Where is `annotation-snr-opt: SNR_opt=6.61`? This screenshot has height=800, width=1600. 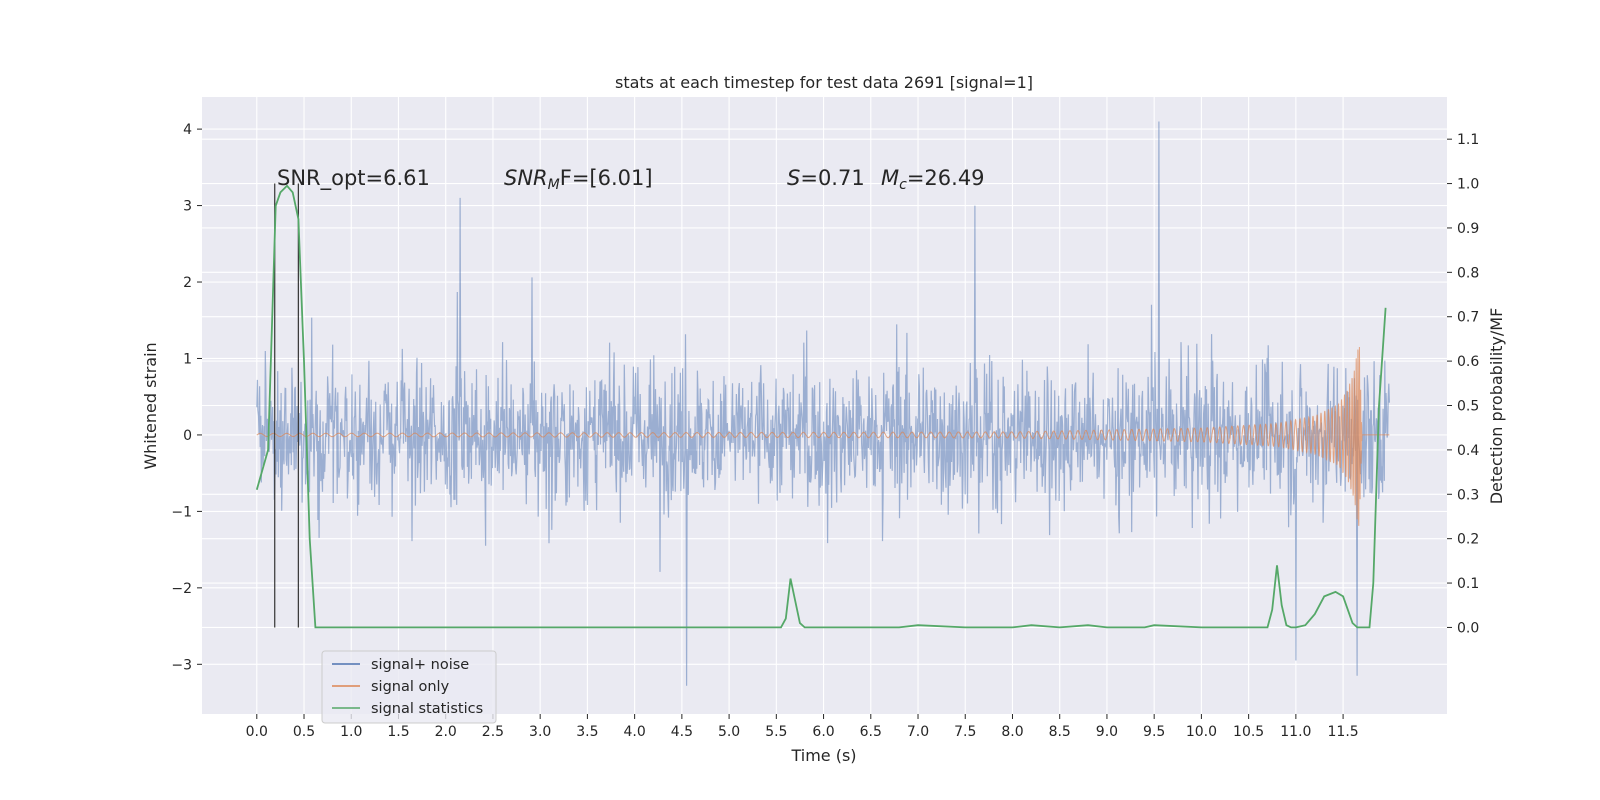 annotation-snr-opt: SNR_opt=6.61 is located at coordinates (353, 178).